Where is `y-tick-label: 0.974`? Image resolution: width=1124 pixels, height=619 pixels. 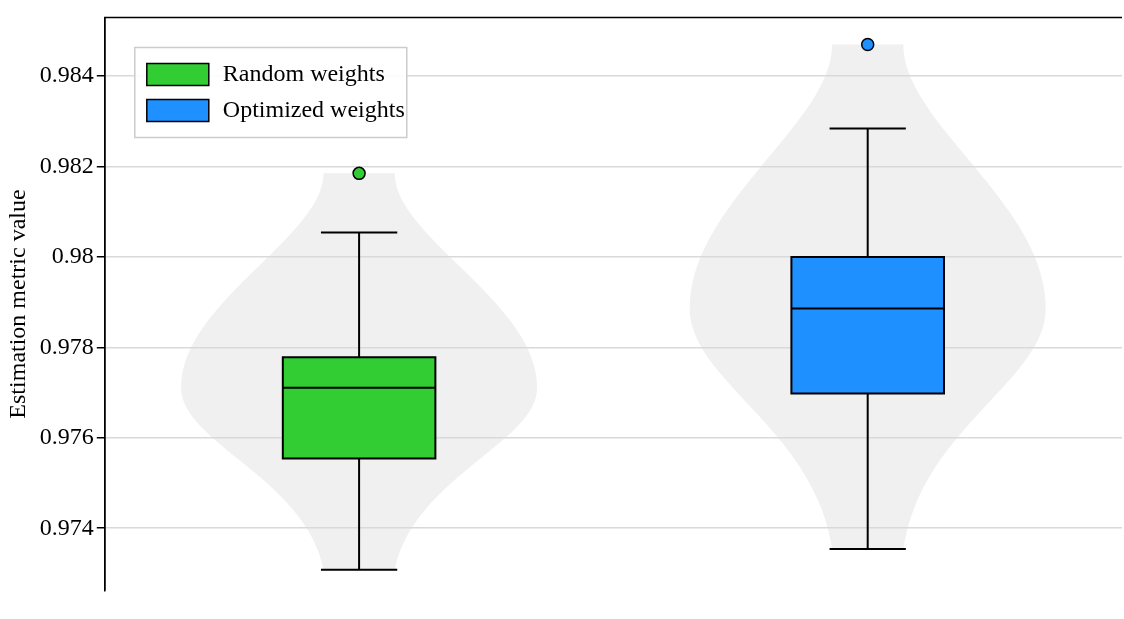 y-tick-label: 0.974 is located at coordinates (66, 526).